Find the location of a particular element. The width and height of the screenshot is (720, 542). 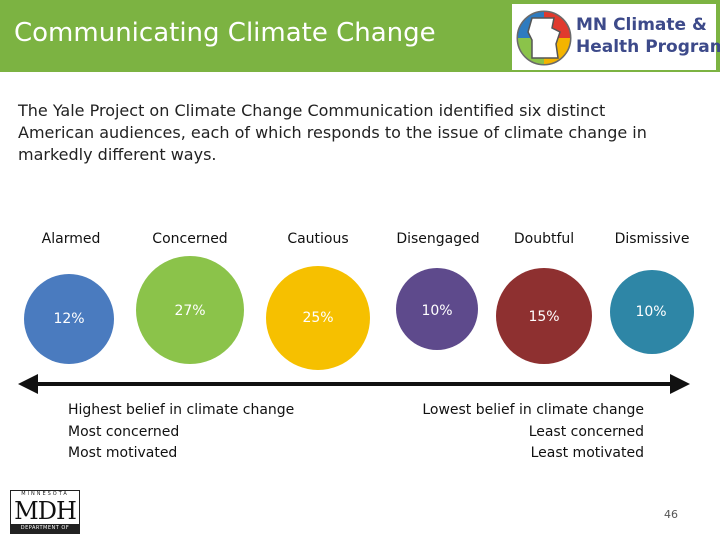

mdh-logo: MINNESOTA MDH DEPARTMENT OF HEALTH is located at coordinates (45, 515).